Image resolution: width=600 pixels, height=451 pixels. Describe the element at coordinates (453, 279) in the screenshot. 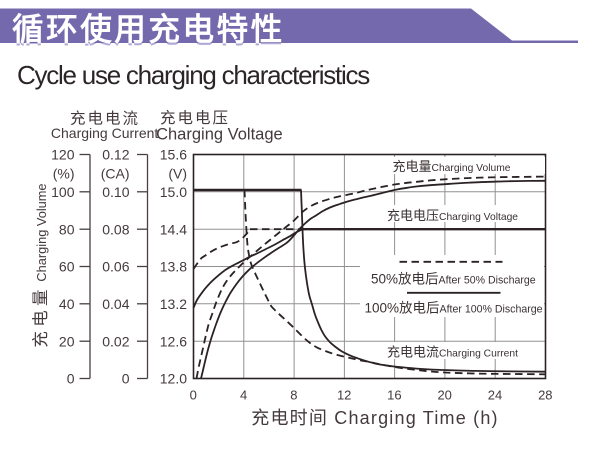

I see `svg-text: 50%放电后After 50% Discharge` at that location.